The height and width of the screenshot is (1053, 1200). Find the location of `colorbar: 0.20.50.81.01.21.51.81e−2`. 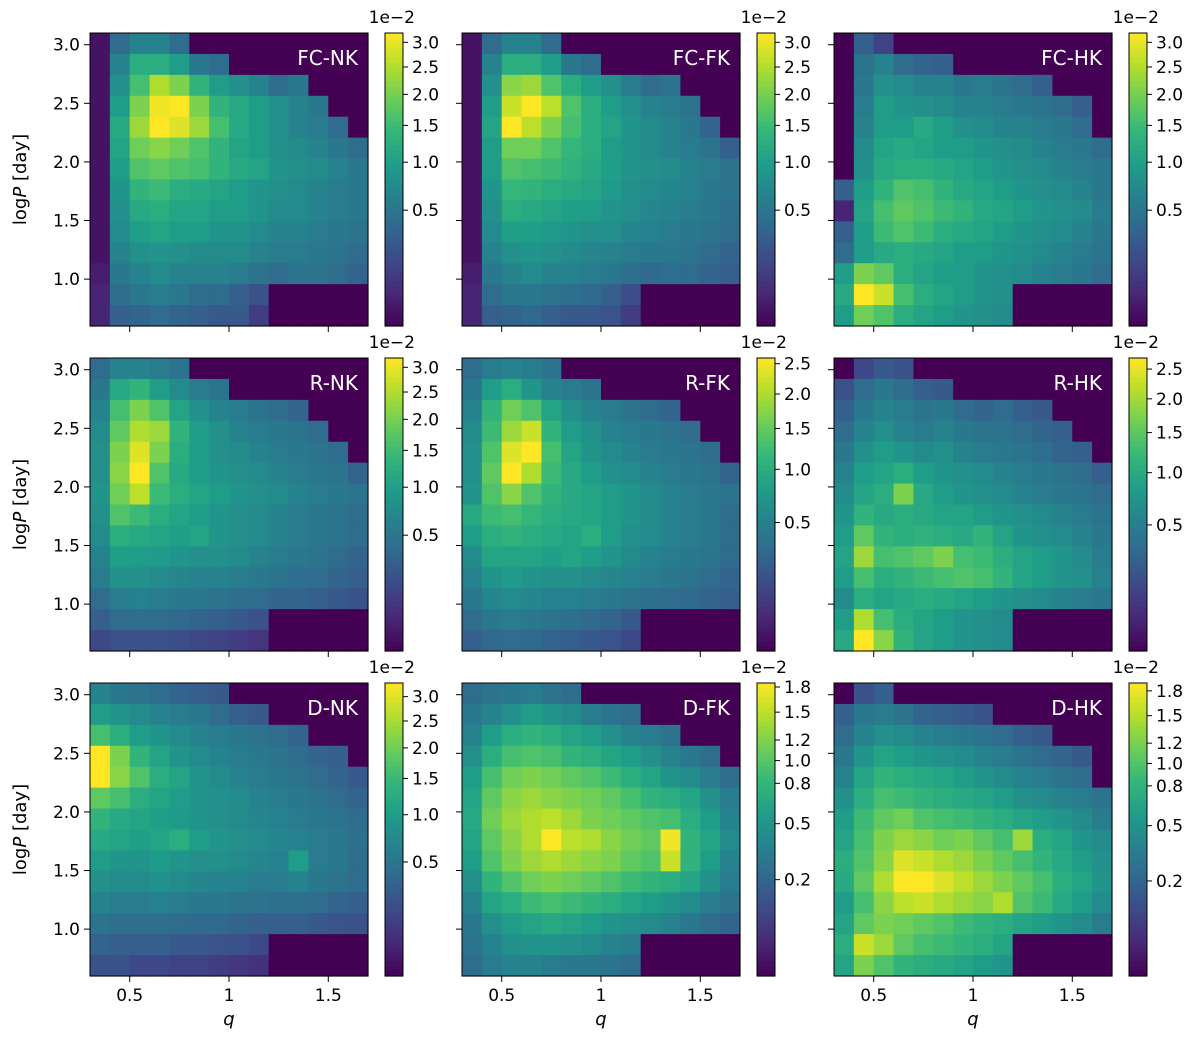

colorbar: 0.20.50.81.01.21.51.81e−2 is located at coordinates (1148, 817).